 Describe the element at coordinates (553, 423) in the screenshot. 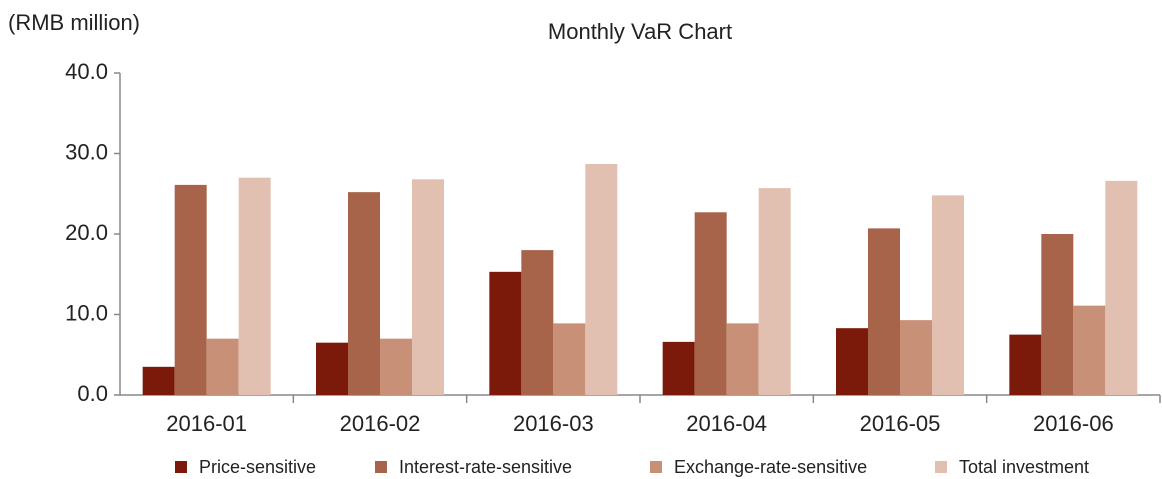

I see `x-tick-label: 2016-03` at that location.